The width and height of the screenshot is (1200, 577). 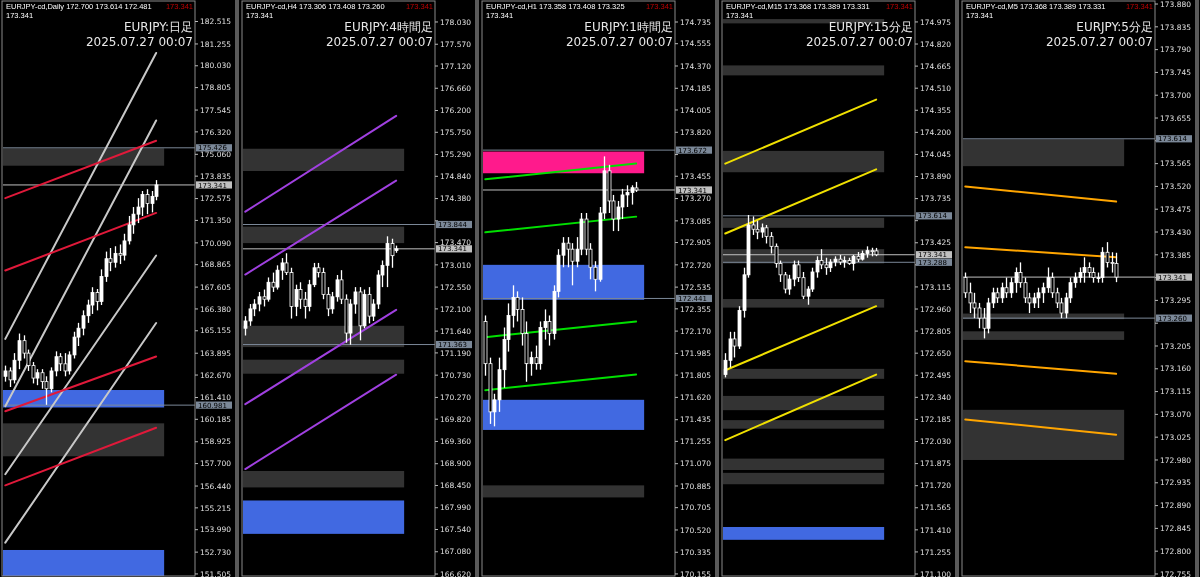 What do you see at coordinates (628, 27) in the screenshot?
I see `text: EURJPY:1時間足` at bounding box center [628, 27].